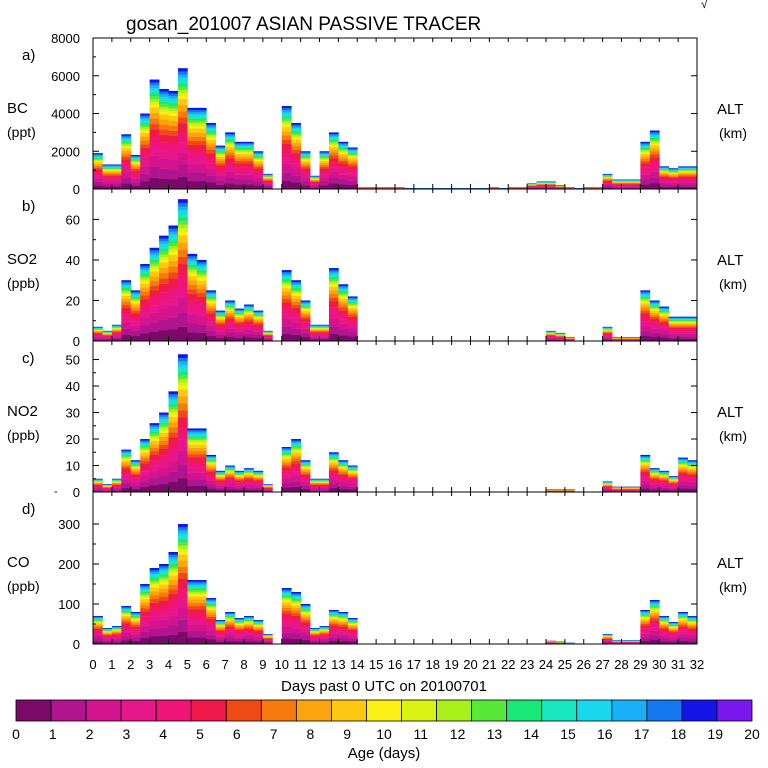 This screenshot has width=768, height=768. I want to click on x-tick-label: 19, so click(451, 664).